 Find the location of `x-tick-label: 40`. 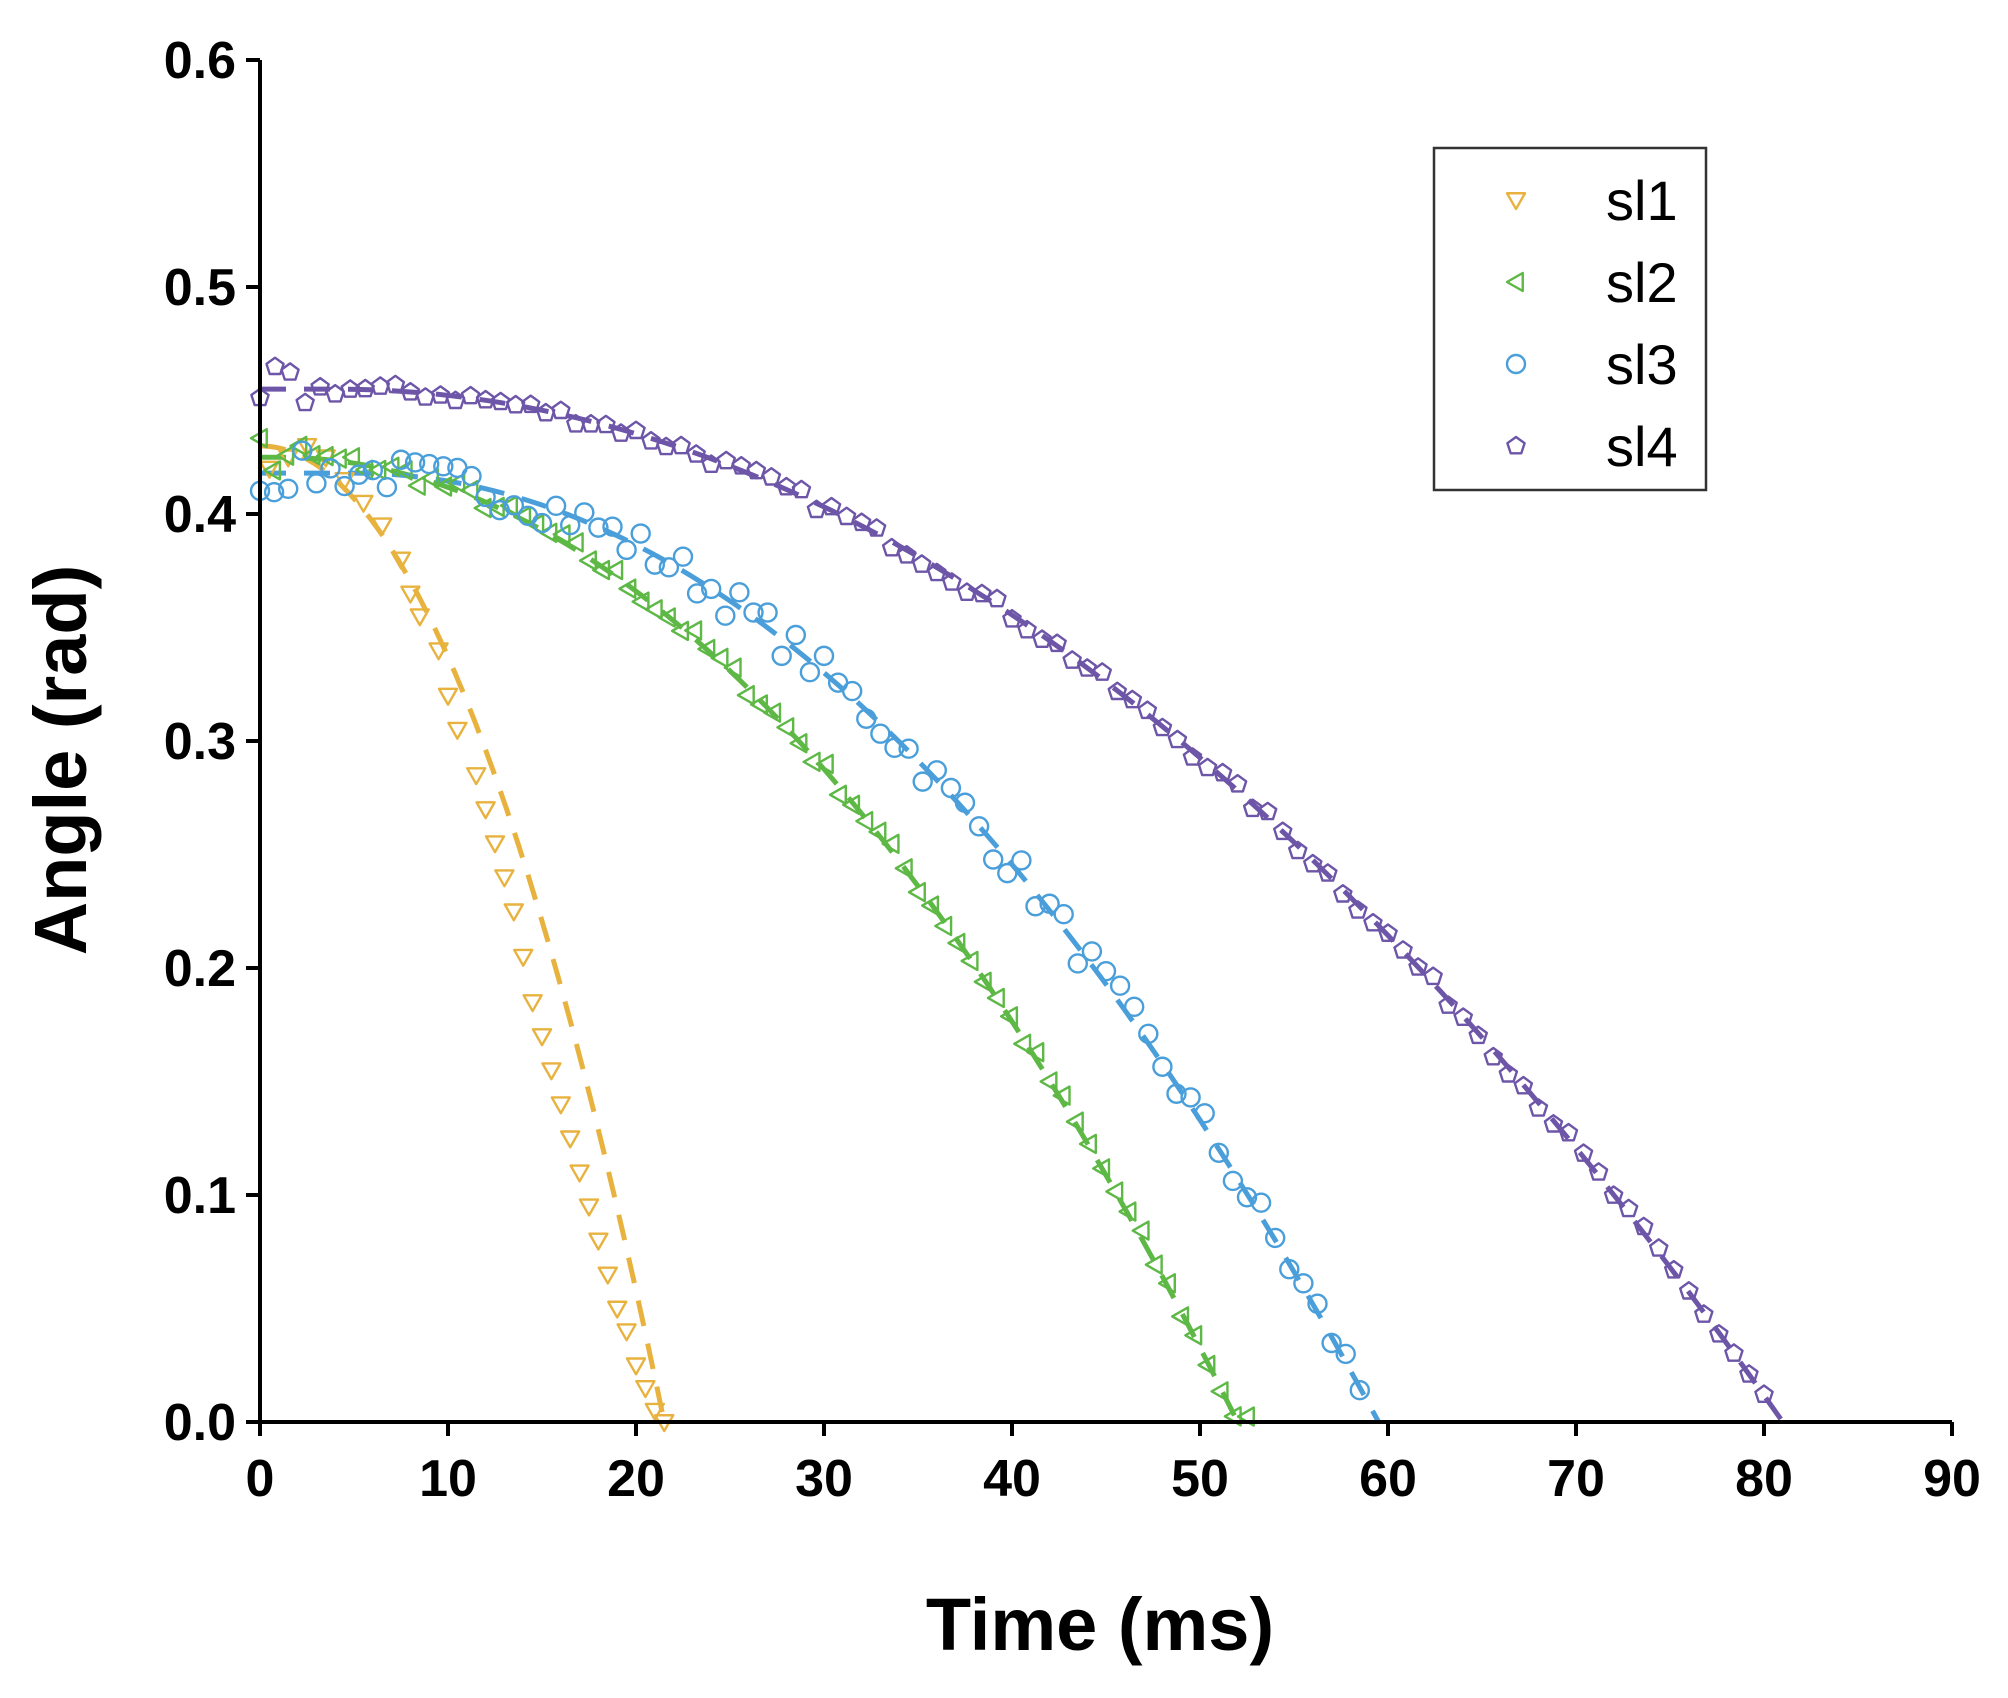

x-tick-label: 40 is located at coordinates (1012, 1479).